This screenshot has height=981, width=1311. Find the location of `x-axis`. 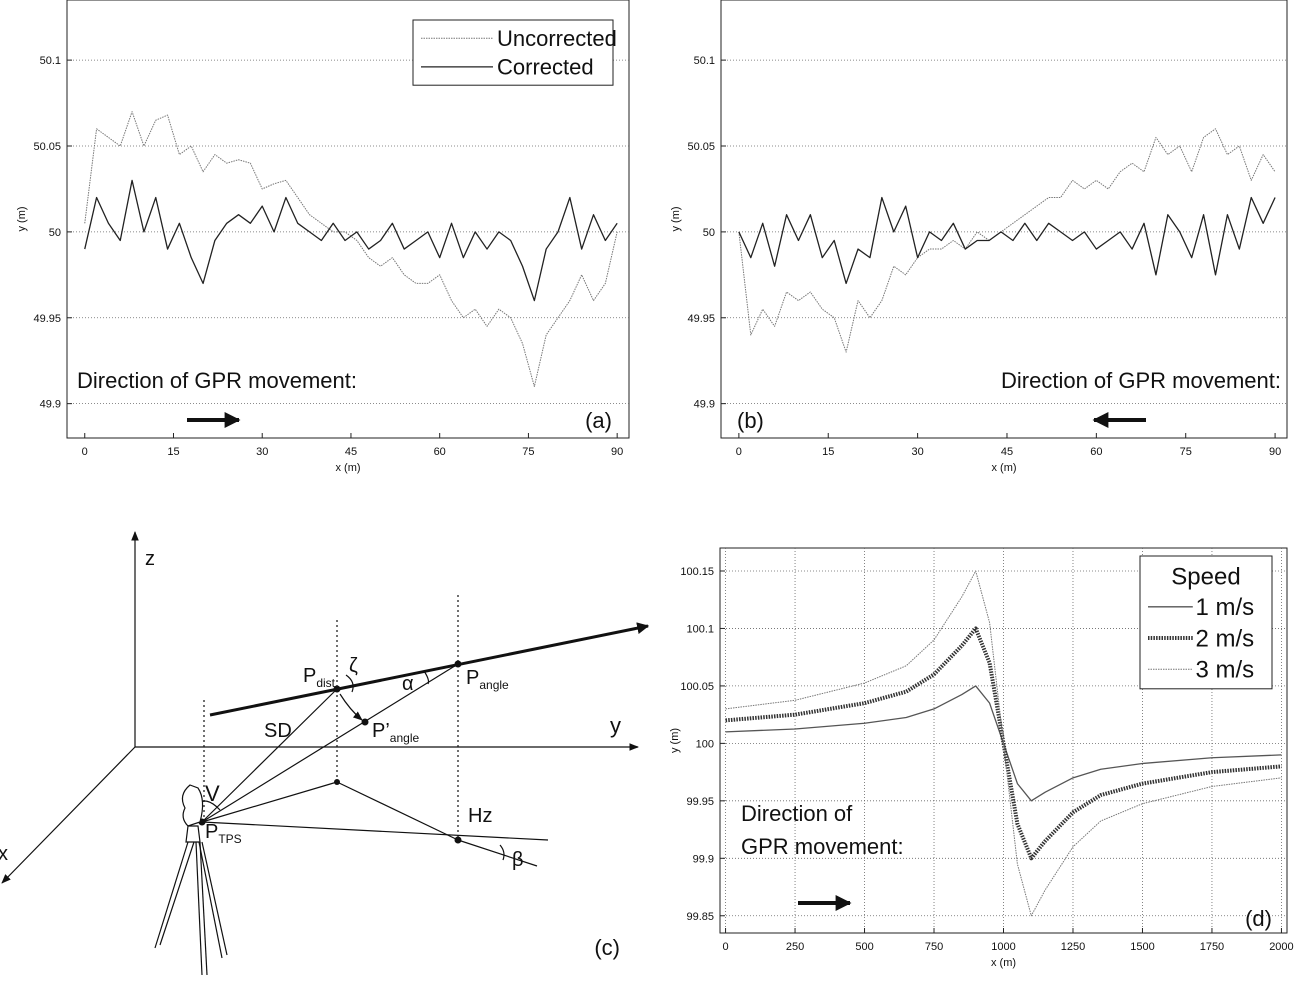

x-axis is located at coordinates (68, 815).